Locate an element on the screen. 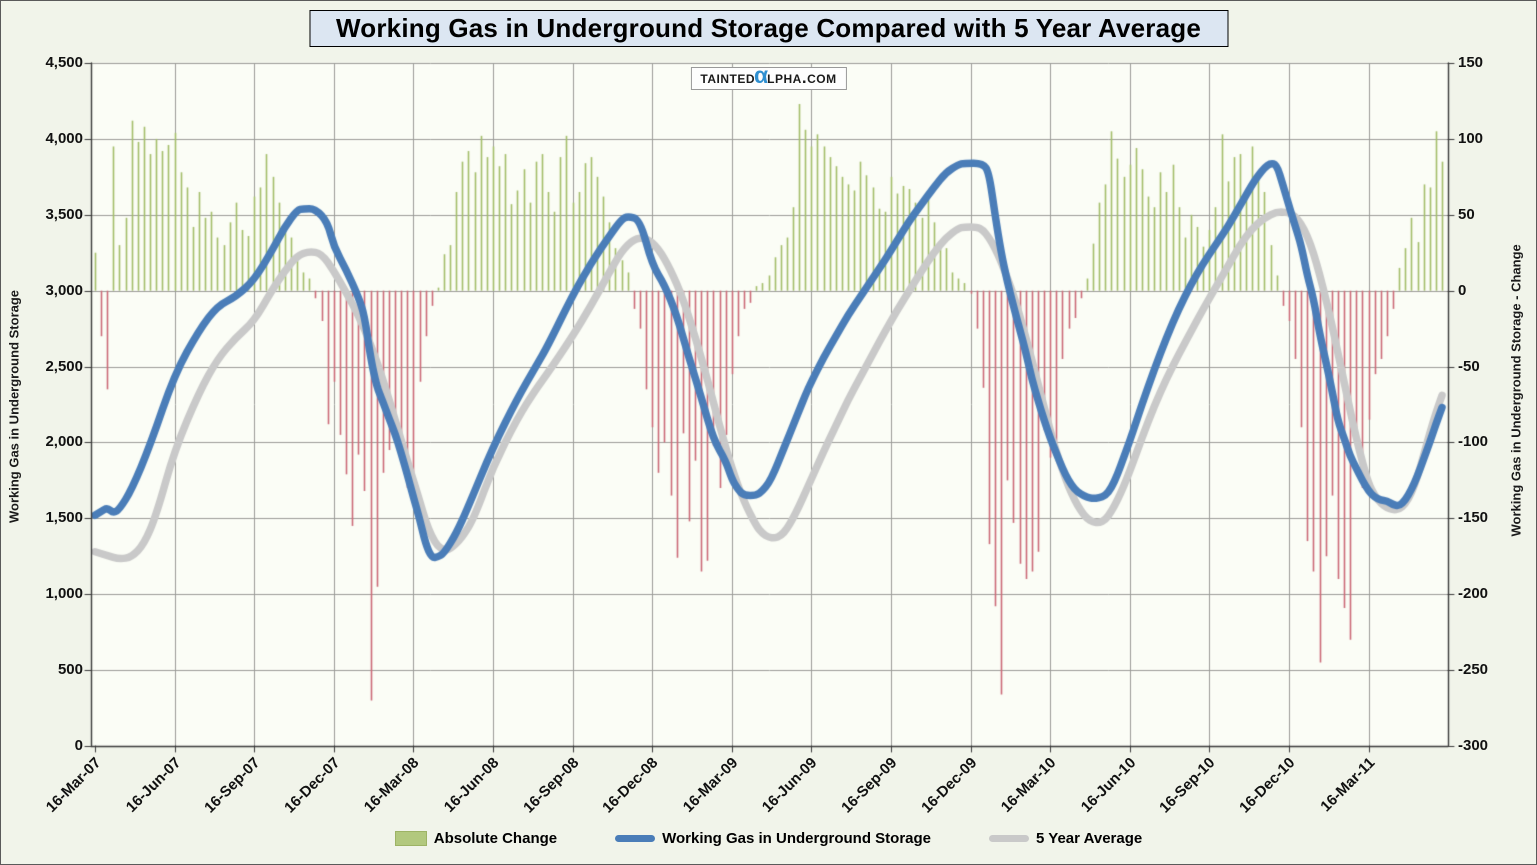 The height and width of the screenshot is (865, 1537). legend-item-5yr-average: 5 Year Average is located at coordinates (1065, 838).